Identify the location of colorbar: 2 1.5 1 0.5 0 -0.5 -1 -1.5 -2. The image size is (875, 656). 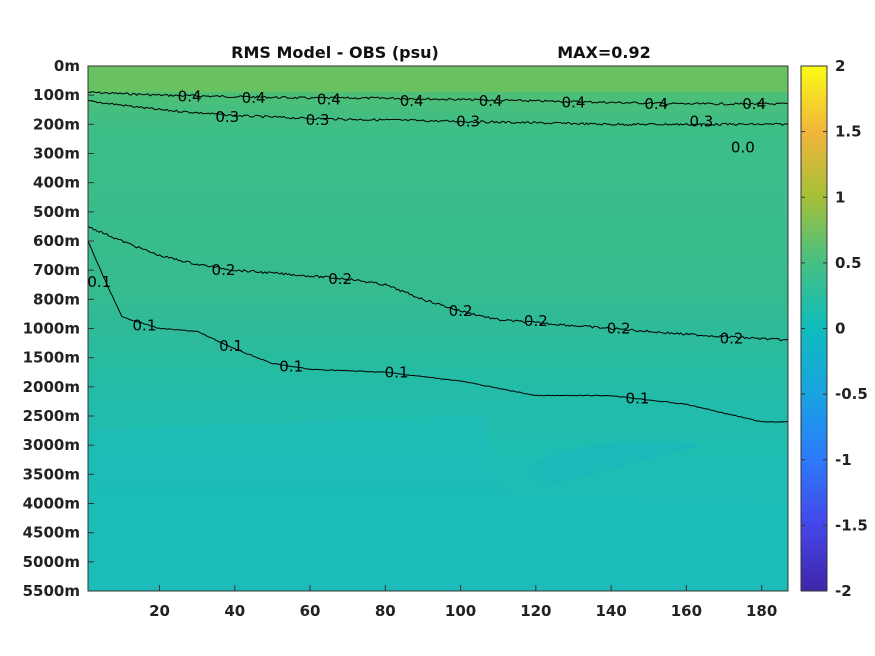
(834, 328).